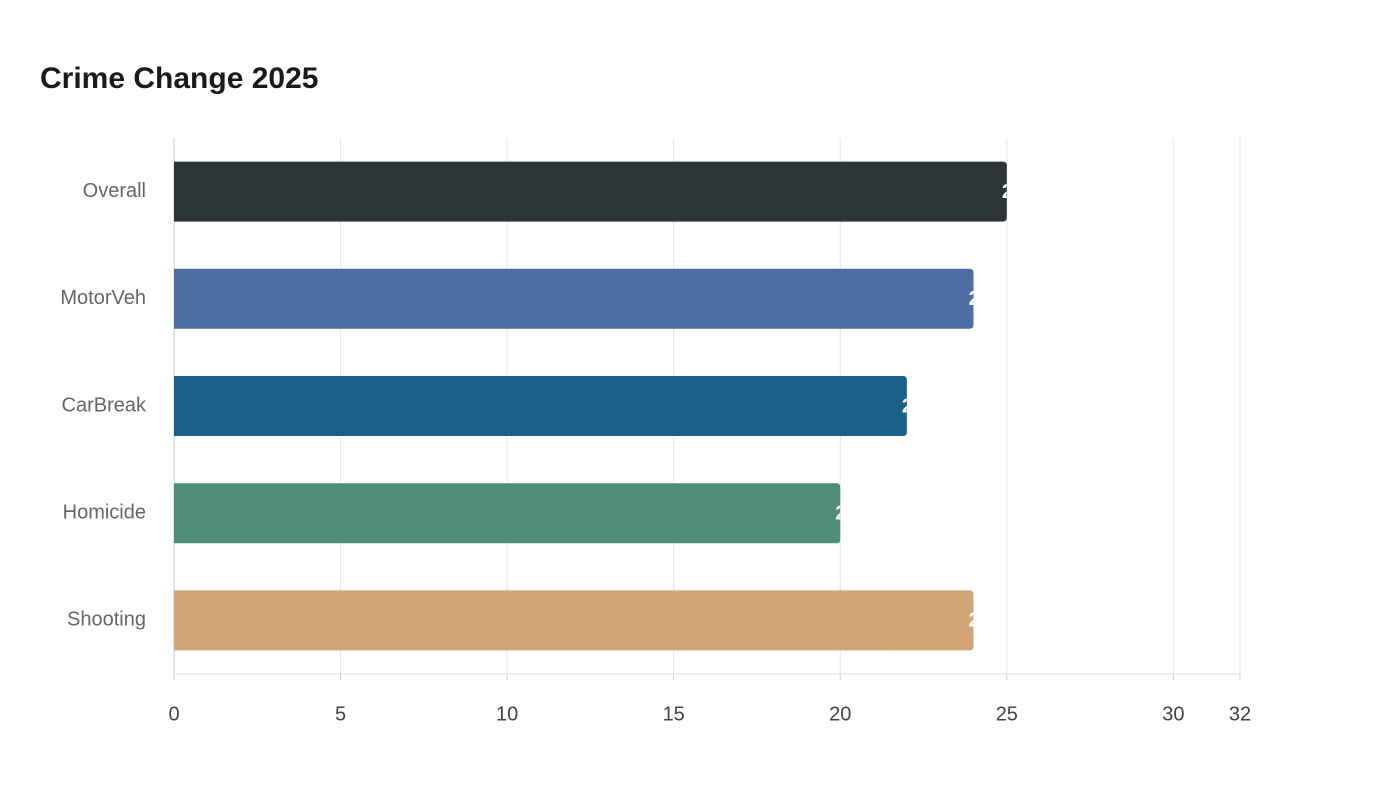  Describe the element at coordinates (913, 406) in the screenshot. I see `value-label: 22` at that location.